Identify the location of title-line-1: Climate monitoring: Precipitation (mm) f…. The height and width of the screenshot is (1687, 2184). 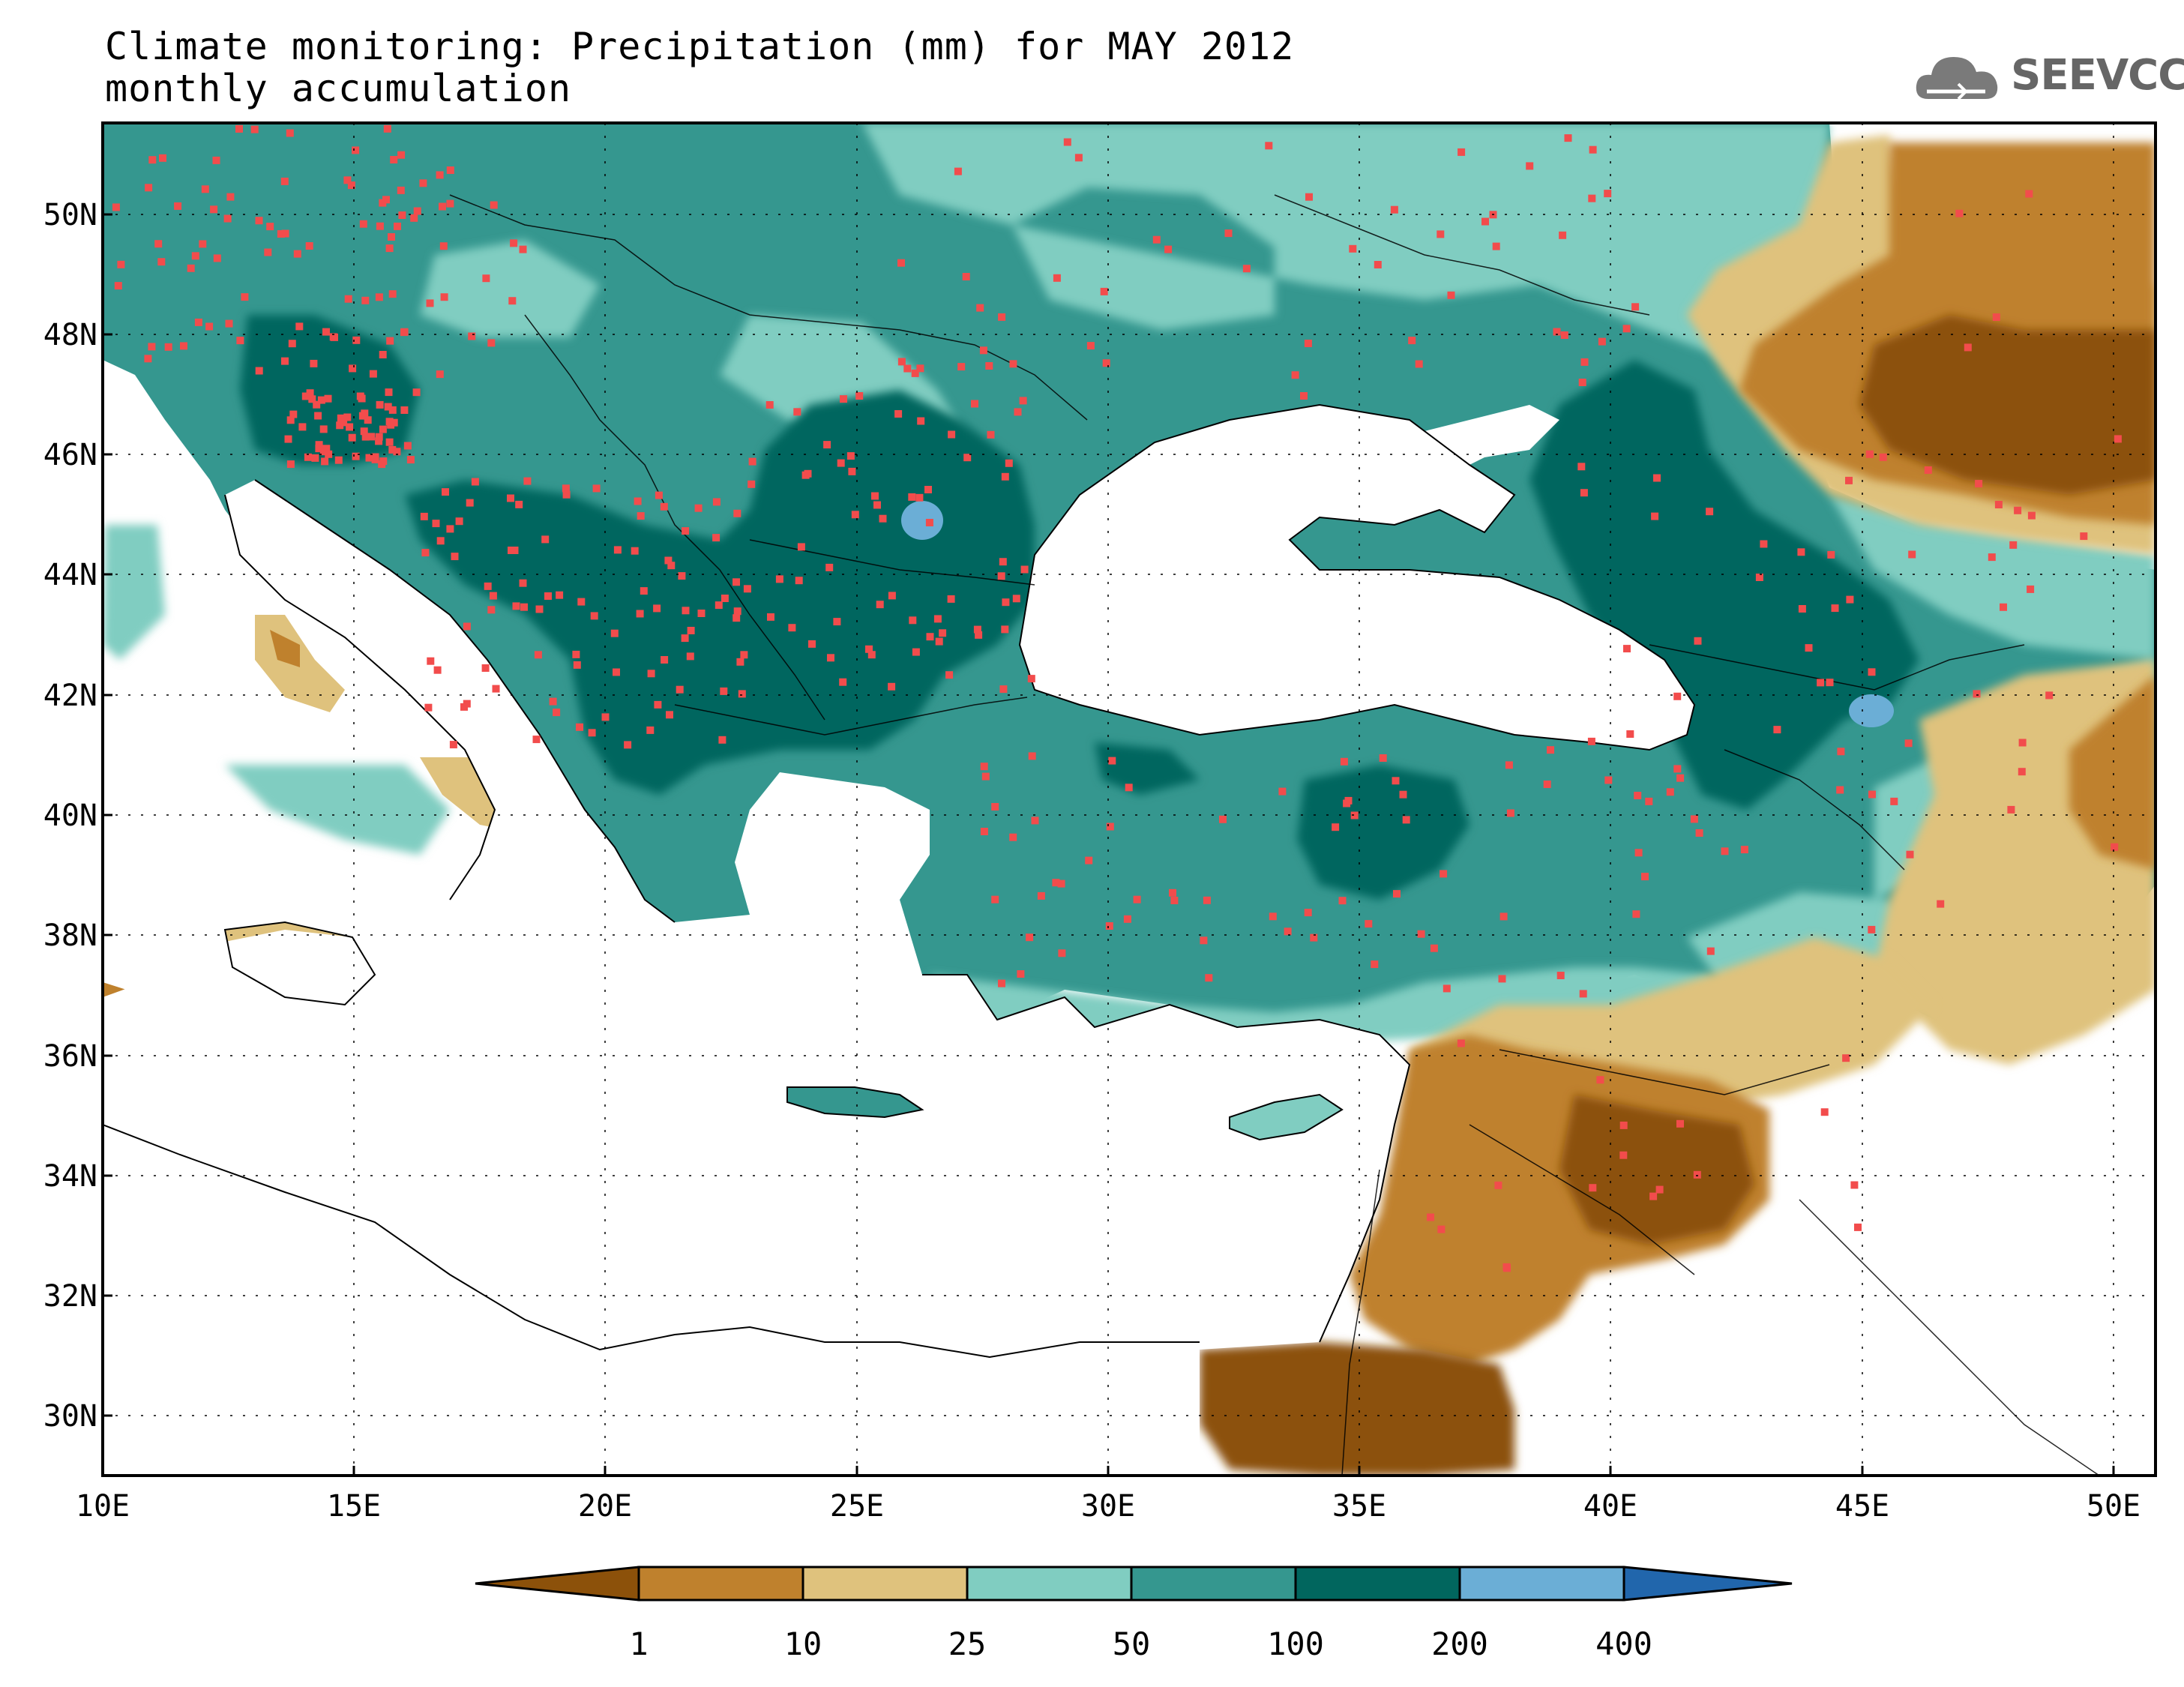
(700, 46).